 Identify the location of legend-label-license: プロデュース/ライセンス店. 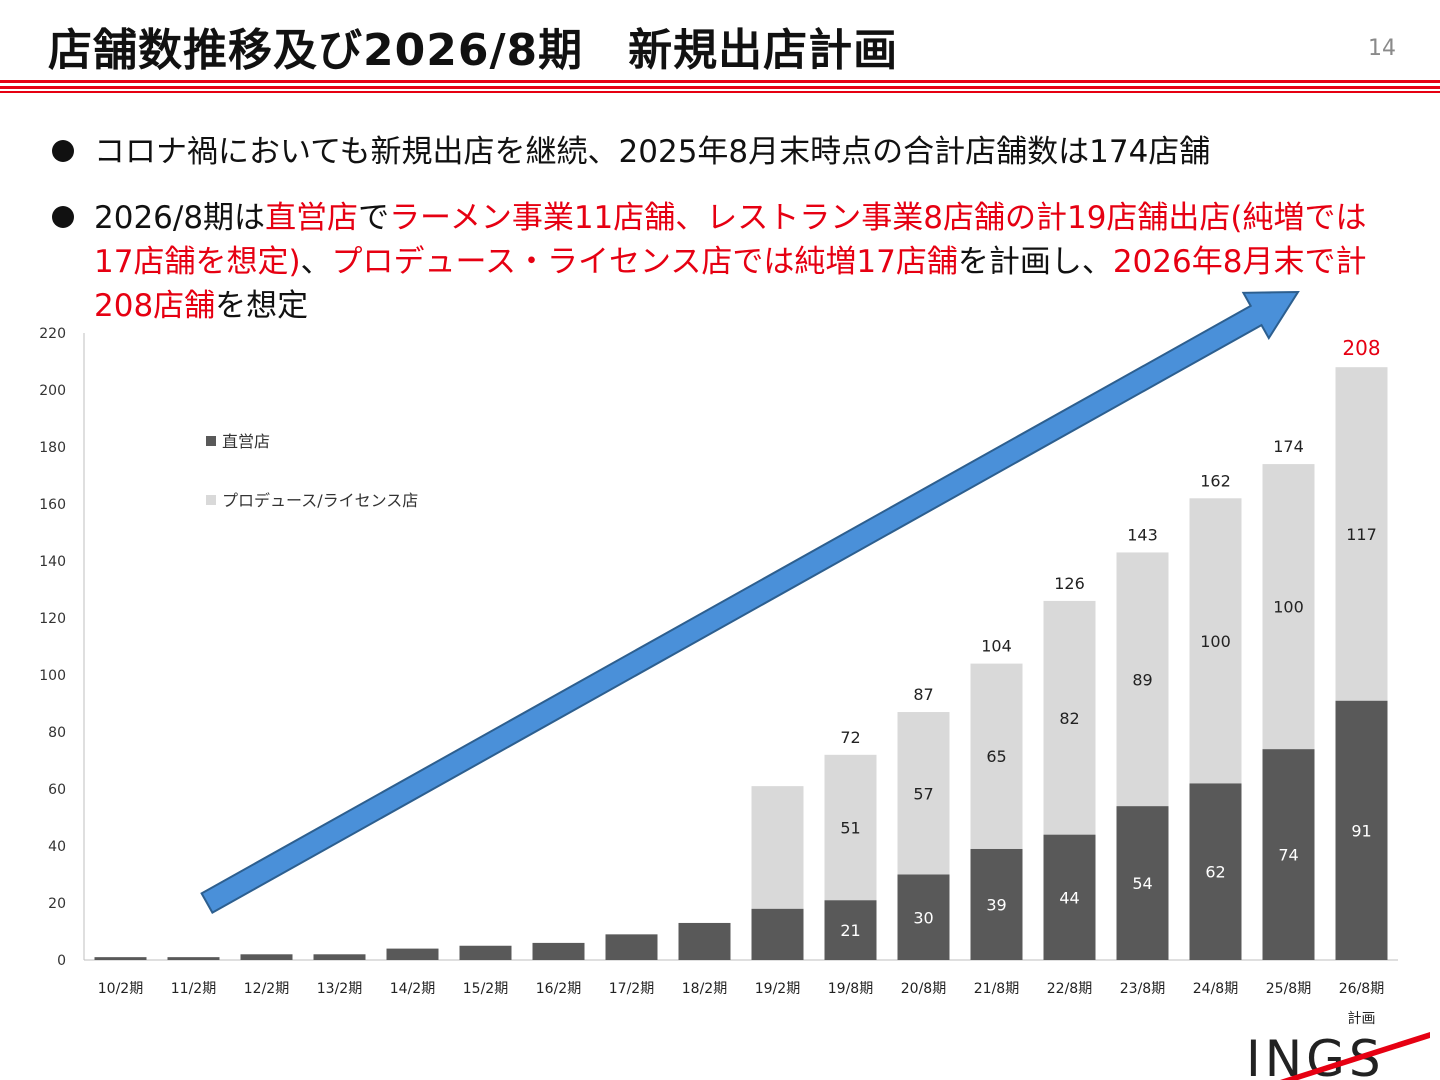
(320, 500).